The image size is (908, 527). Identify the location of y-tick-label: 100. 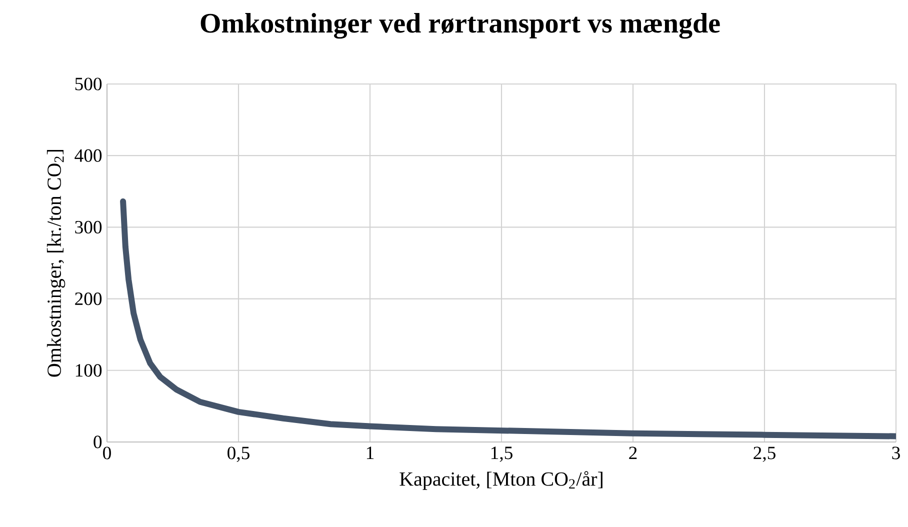
(89, 370).